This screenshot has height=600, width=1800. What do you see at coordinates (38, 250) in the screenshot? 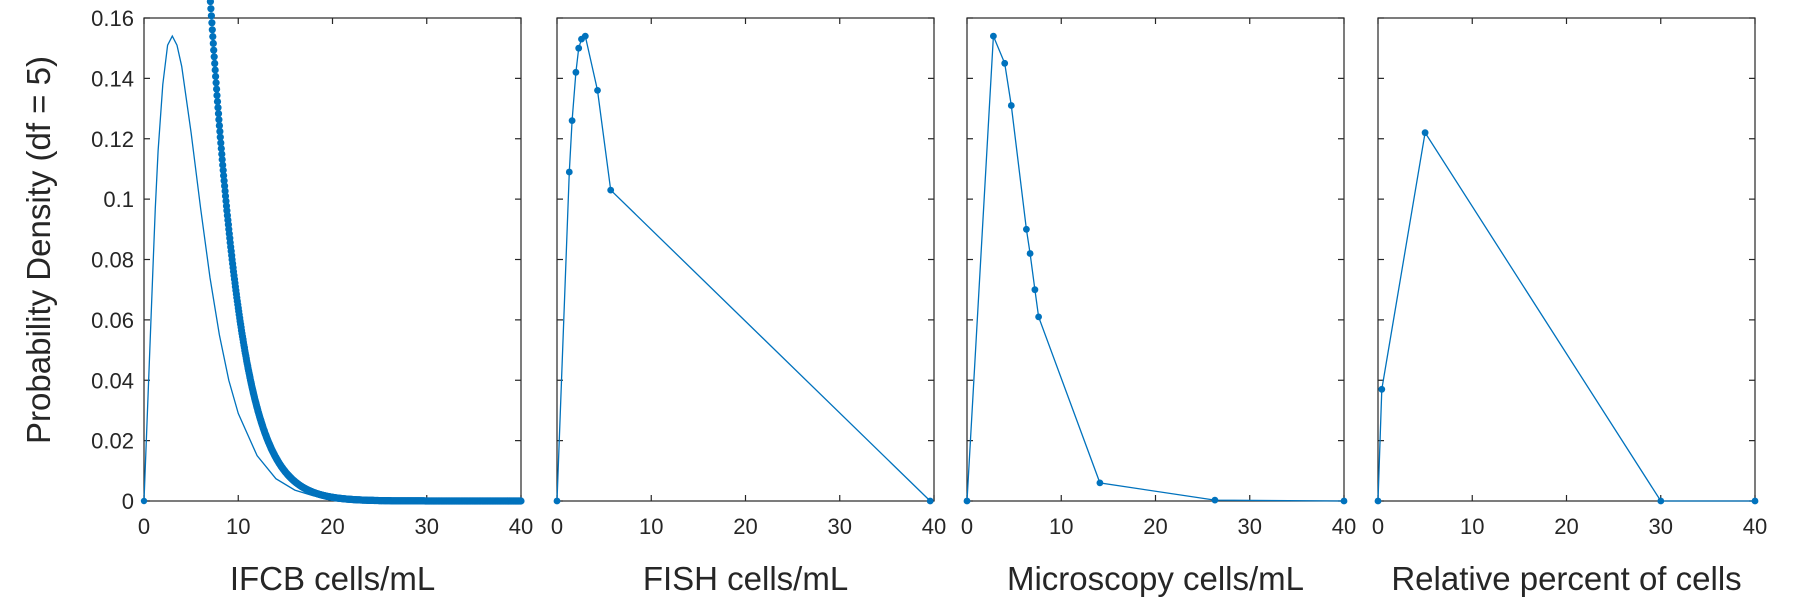
I see `y-axis-label: Probability Density (df = 5)` at bounding box center [38, 250].